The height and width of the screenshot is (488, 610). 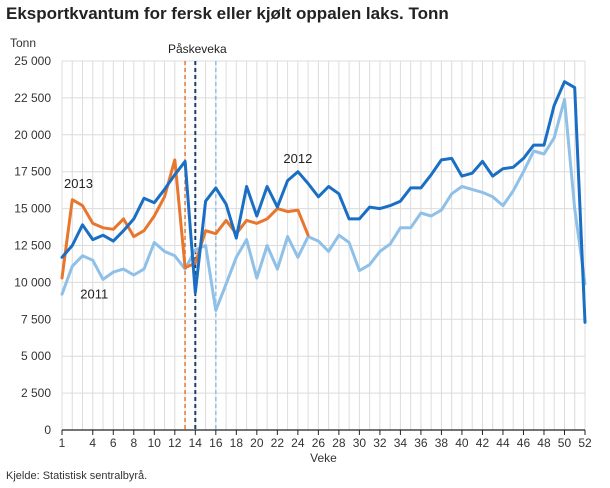 What do you see at coordinates (197, 49) in the screenshot?
I see `annotation-paskeveka: Påskeveka` at bounding box center [197, 49].